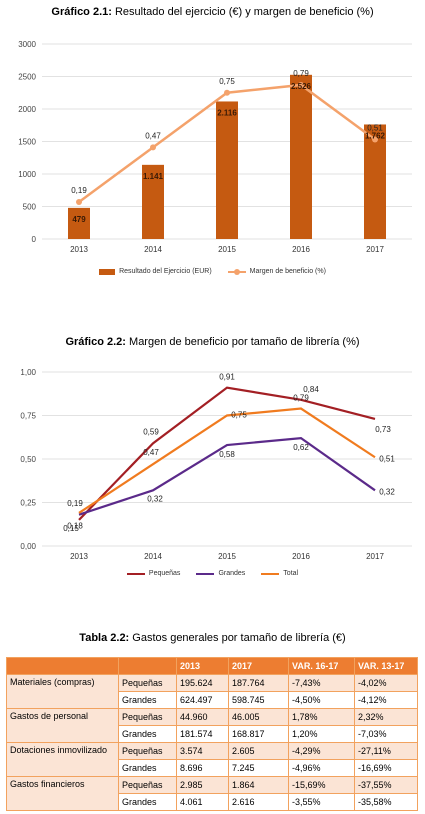  Describe the element at coordinates (227, 112) in the screenshot. I see `bar-data-label: 2.116` at that location.